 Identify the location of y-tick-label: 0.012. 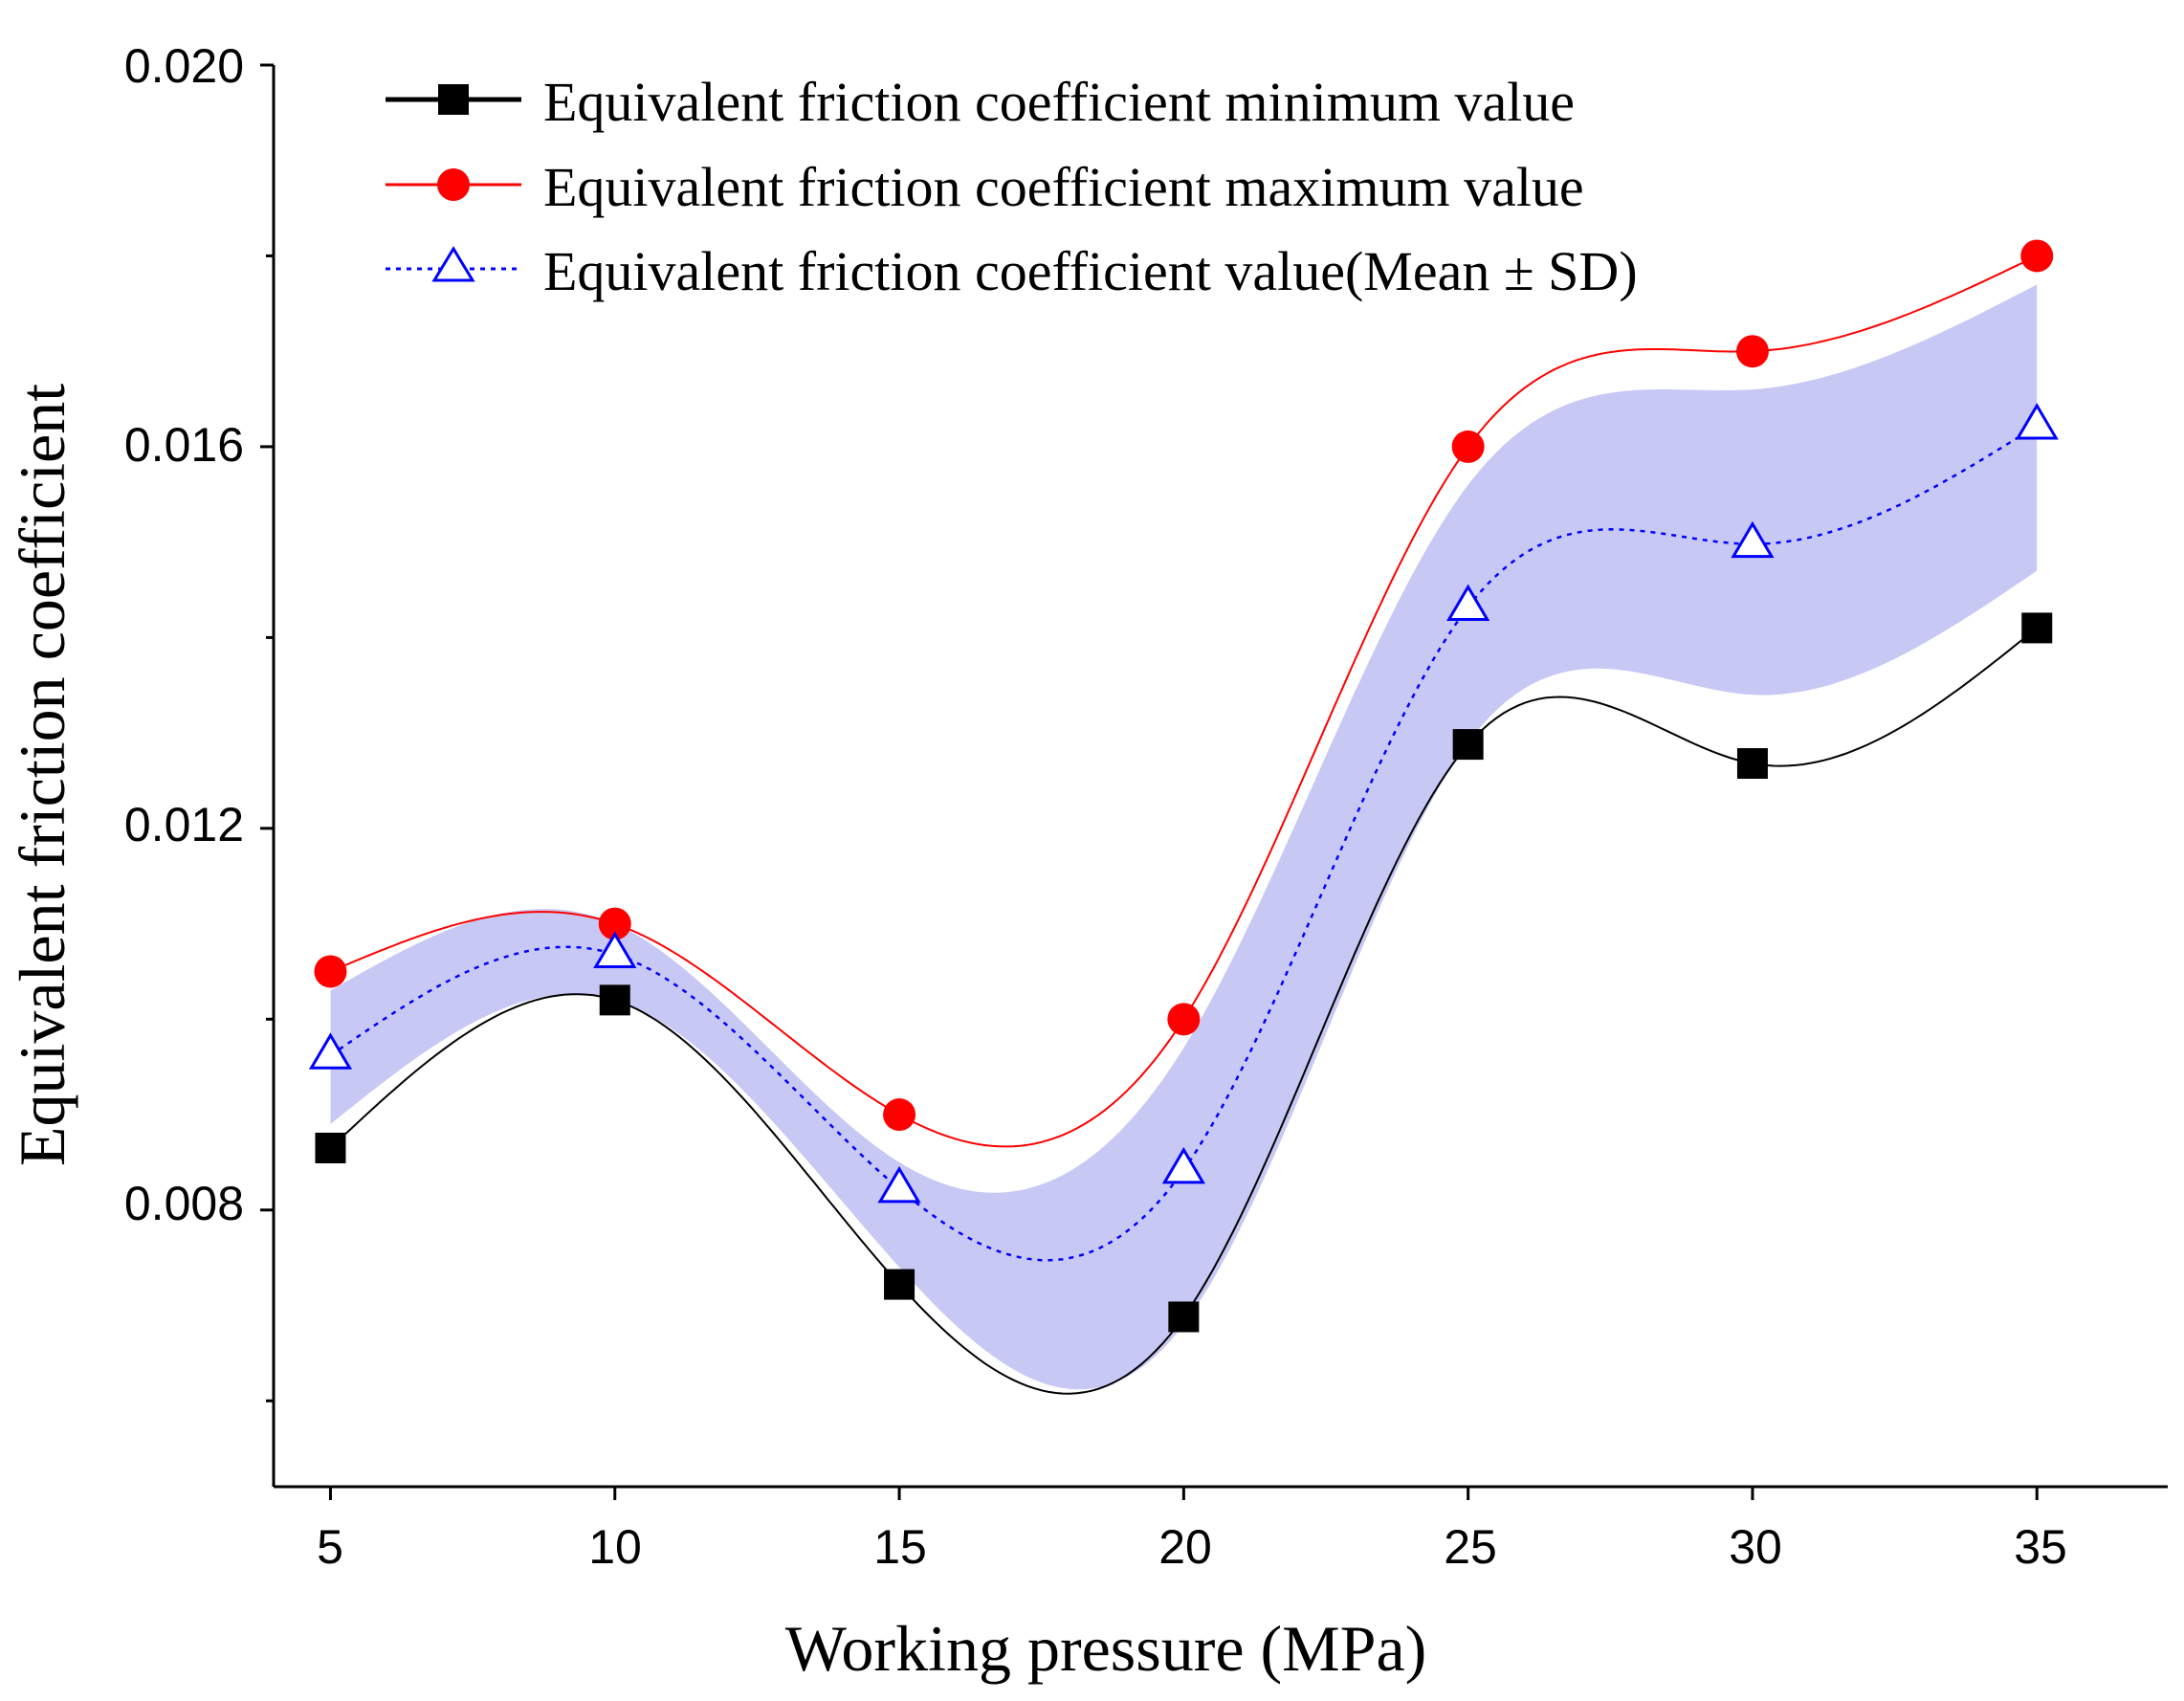
(184, 824).